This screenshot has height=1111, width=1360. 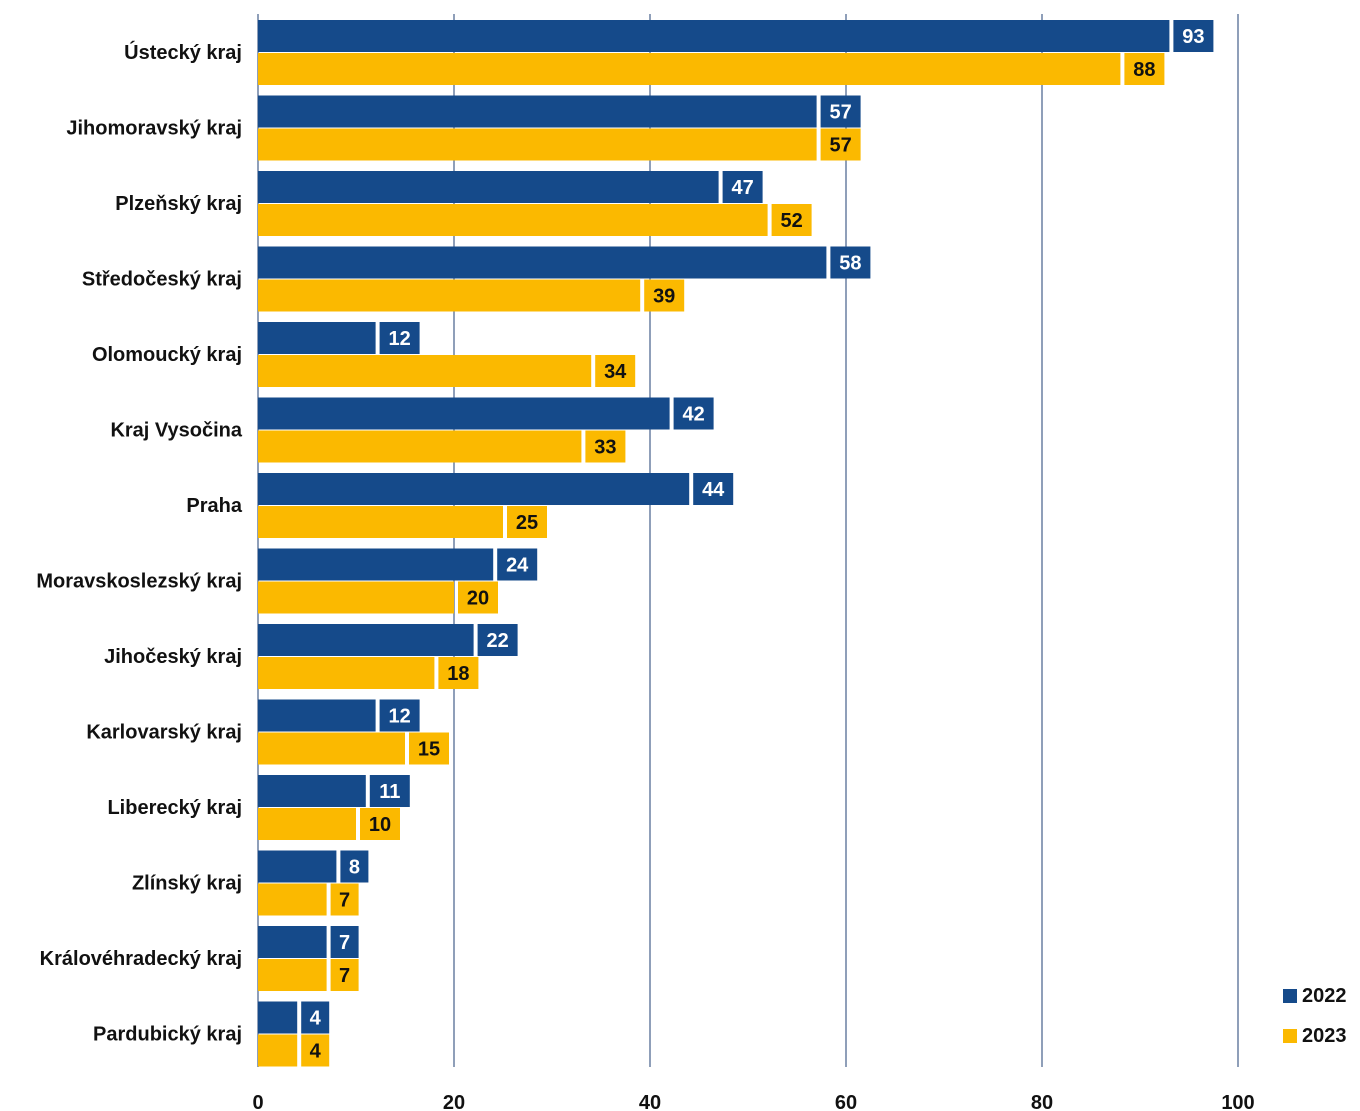 I want to click on value-label-2023-liberecky-kraj: 10, so click(x=380, y=825).